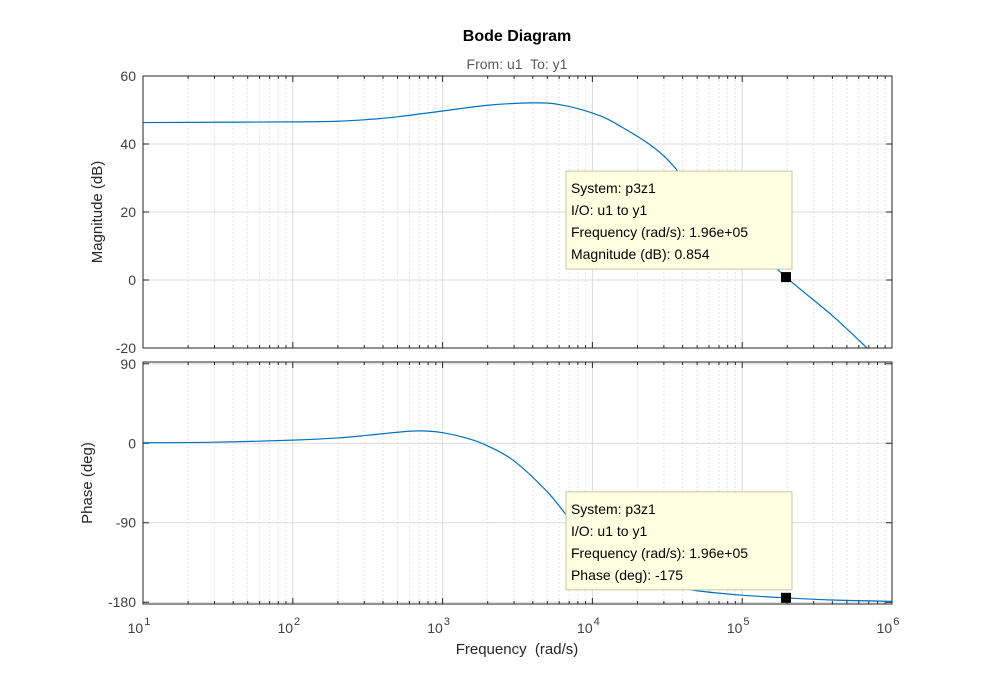 The image size is (987, 679). What do you see at coordinates (640, 254) in the screenshot?
I see `datatip-line: Magnitude (dB): 0.854` at bounding box center [640, 254].